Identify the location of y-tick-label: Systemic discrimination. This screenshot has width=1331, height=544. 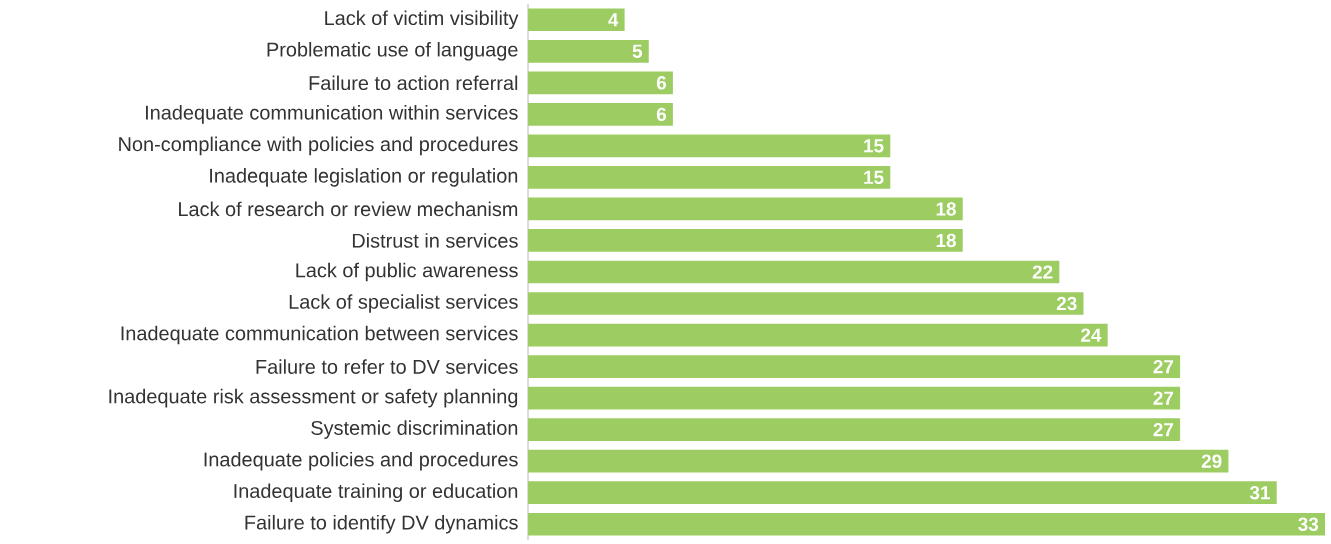
(414, 429).